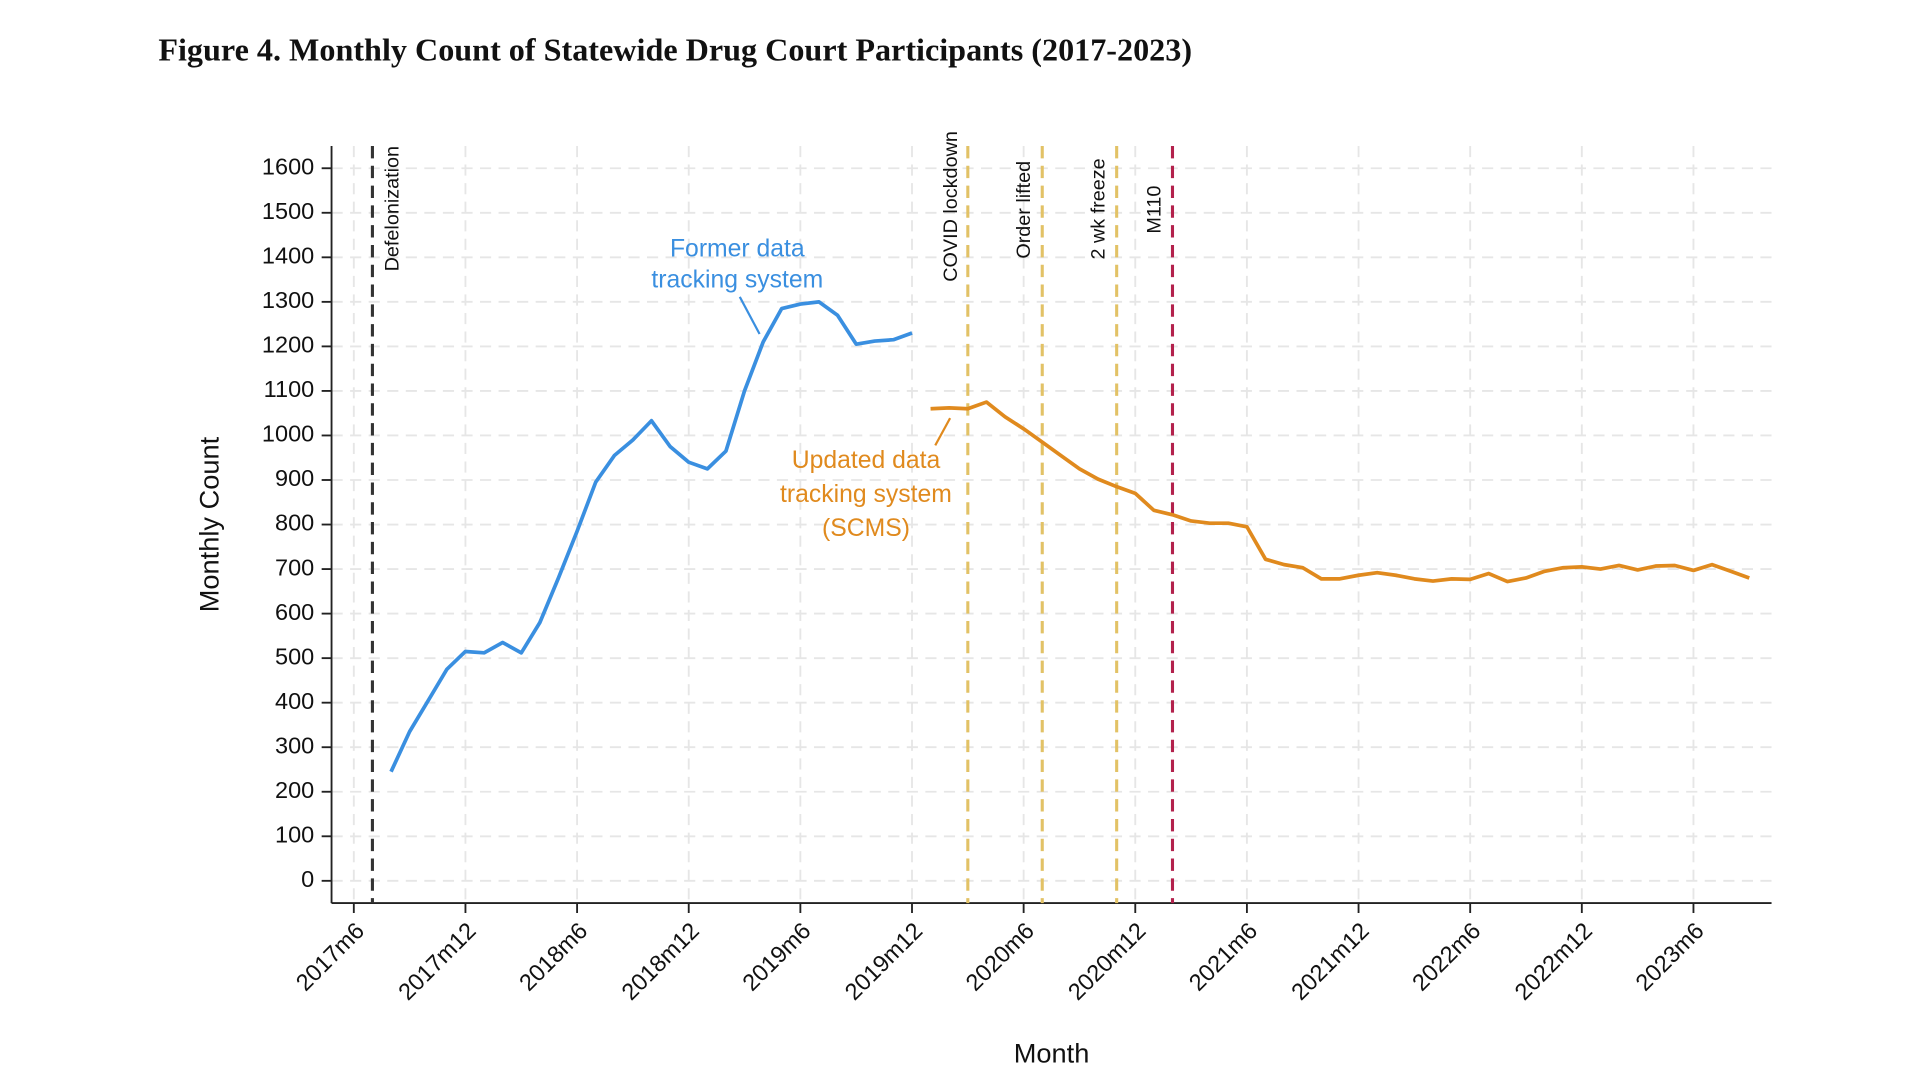 This screenshot has height=1080, width=1920. What do you see at coordinates (776, 956) in the screenshot?
I see `x-tick-label: 2019m6` at bounding box center [776, 956].